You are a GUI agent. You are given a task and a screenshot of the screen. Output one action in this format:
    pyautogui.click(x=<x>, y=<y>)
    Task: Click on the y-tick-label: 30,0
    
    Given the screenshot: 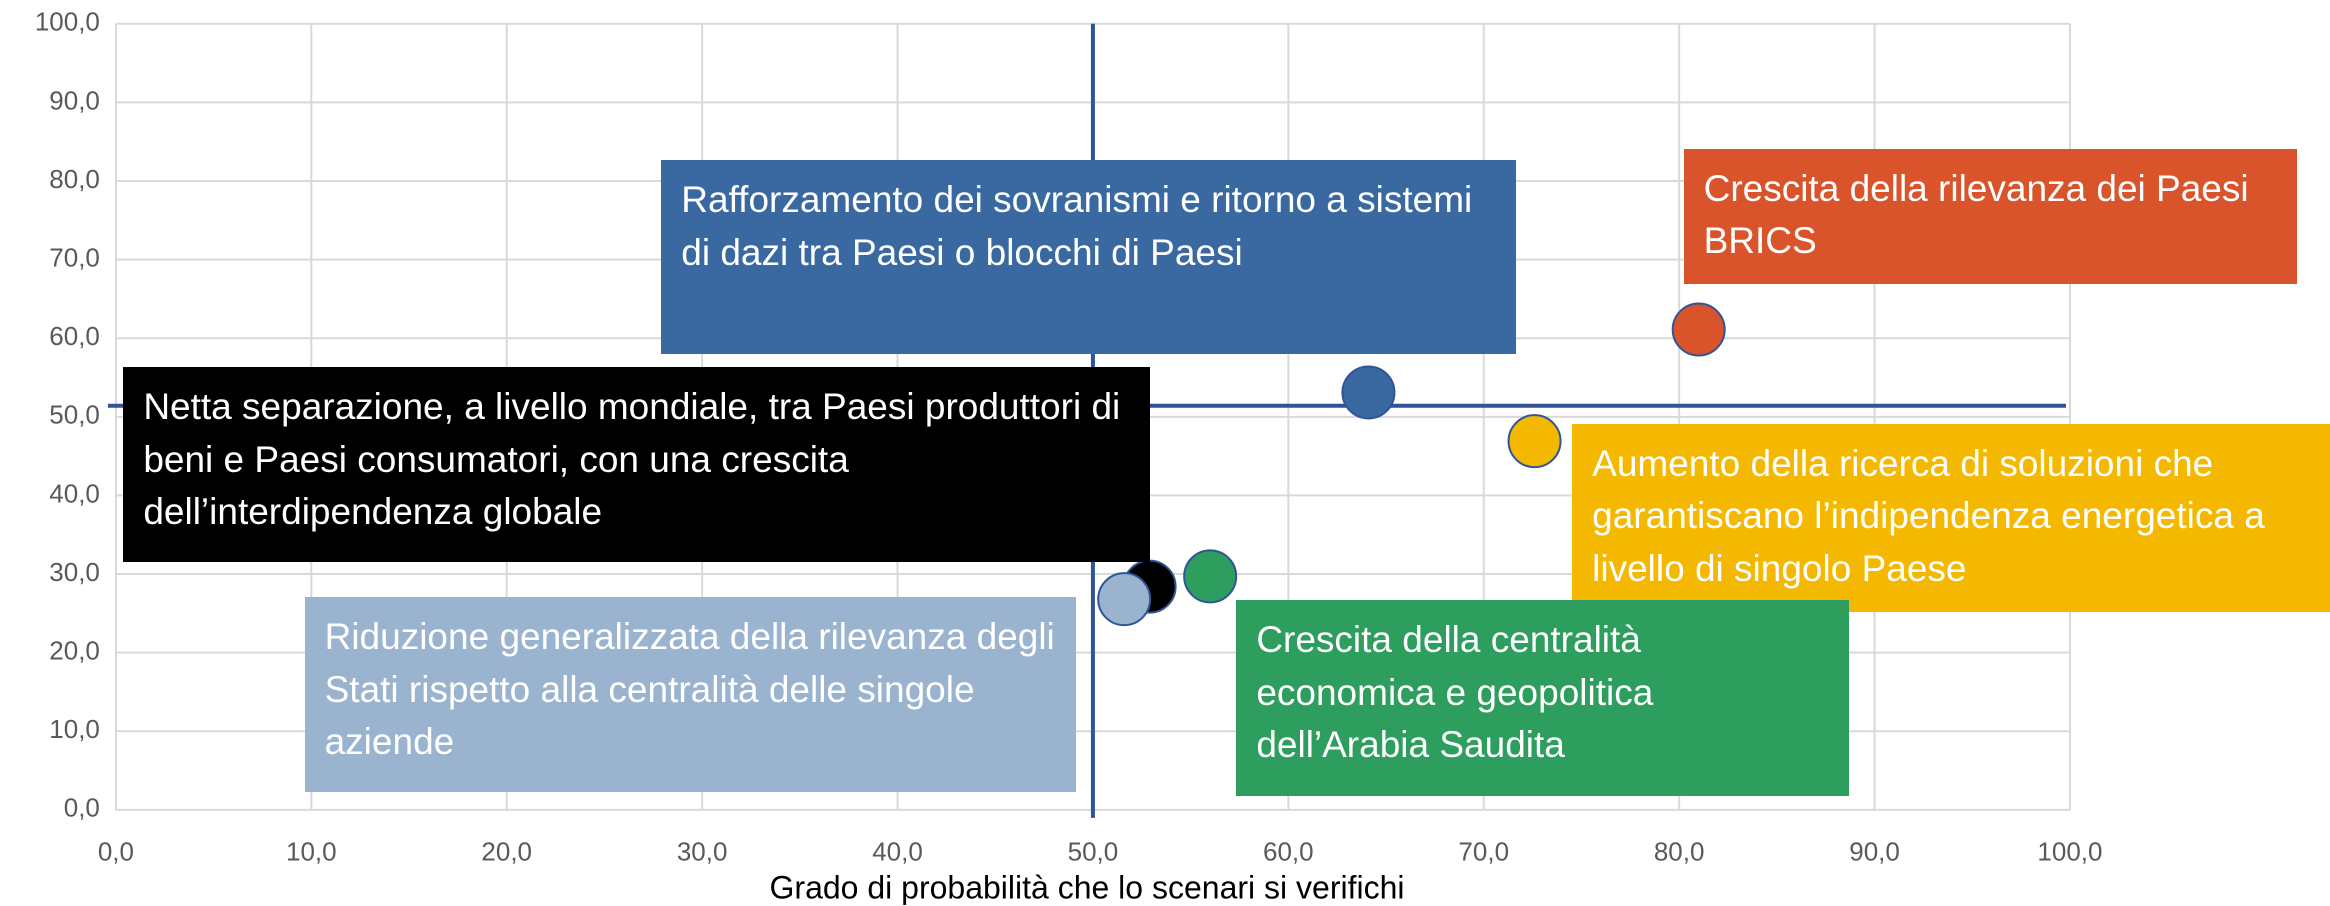 What is the action you would take?
    pyautogui.click(x=74, y=572)
    